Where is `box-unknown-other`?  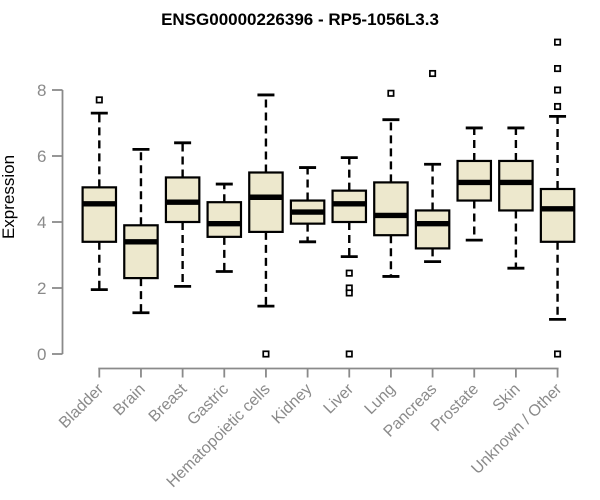
box-unknown-other is located at coordinates (557, 198).